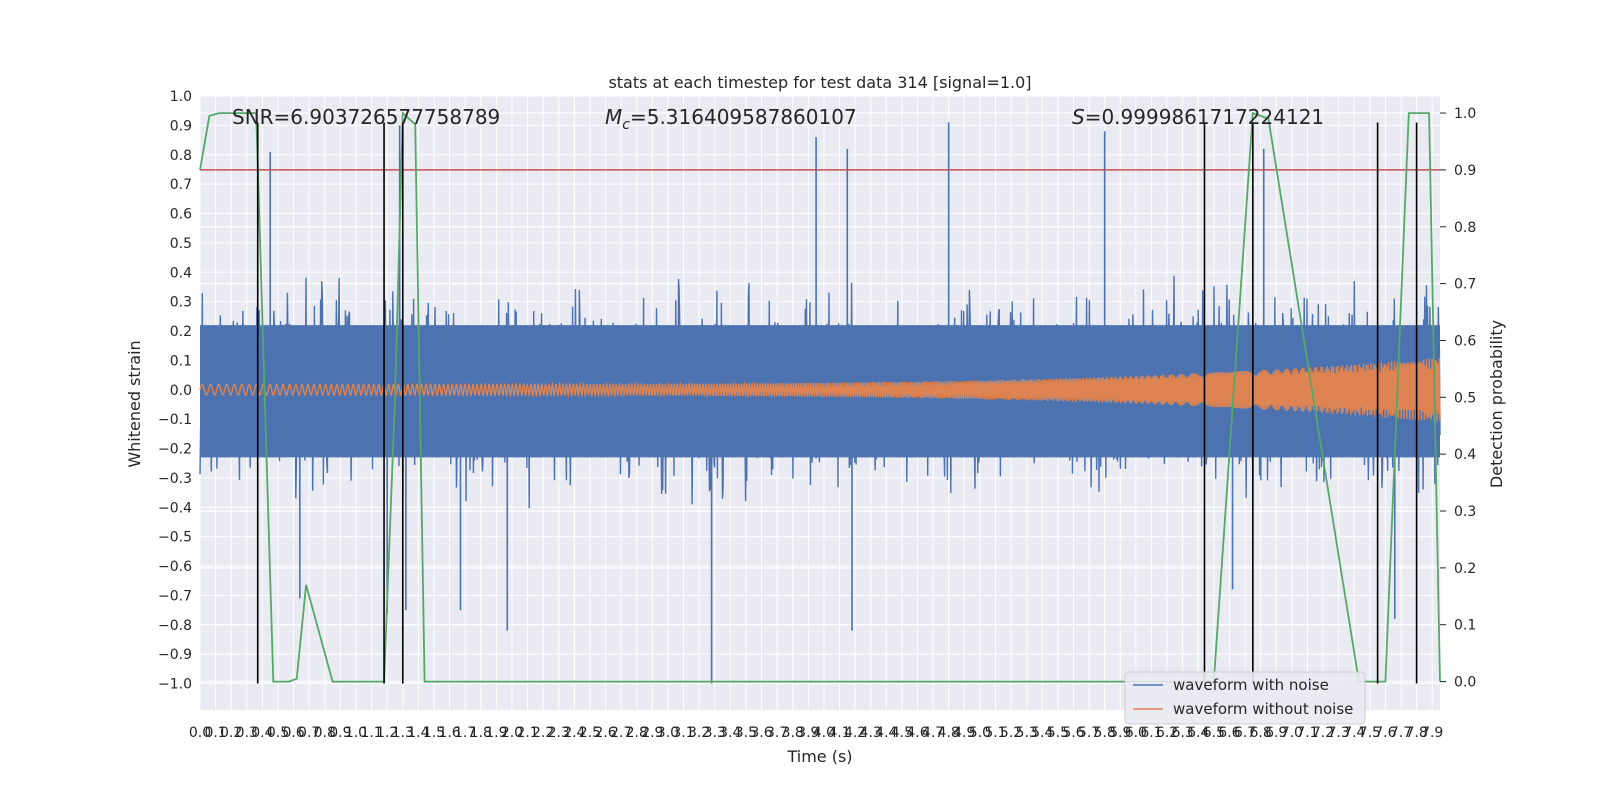  What do you see at coordinates (1323, 733) in the screenshot?
I see `x-tick-label: 7.2` at bounding box center [1323, 733].